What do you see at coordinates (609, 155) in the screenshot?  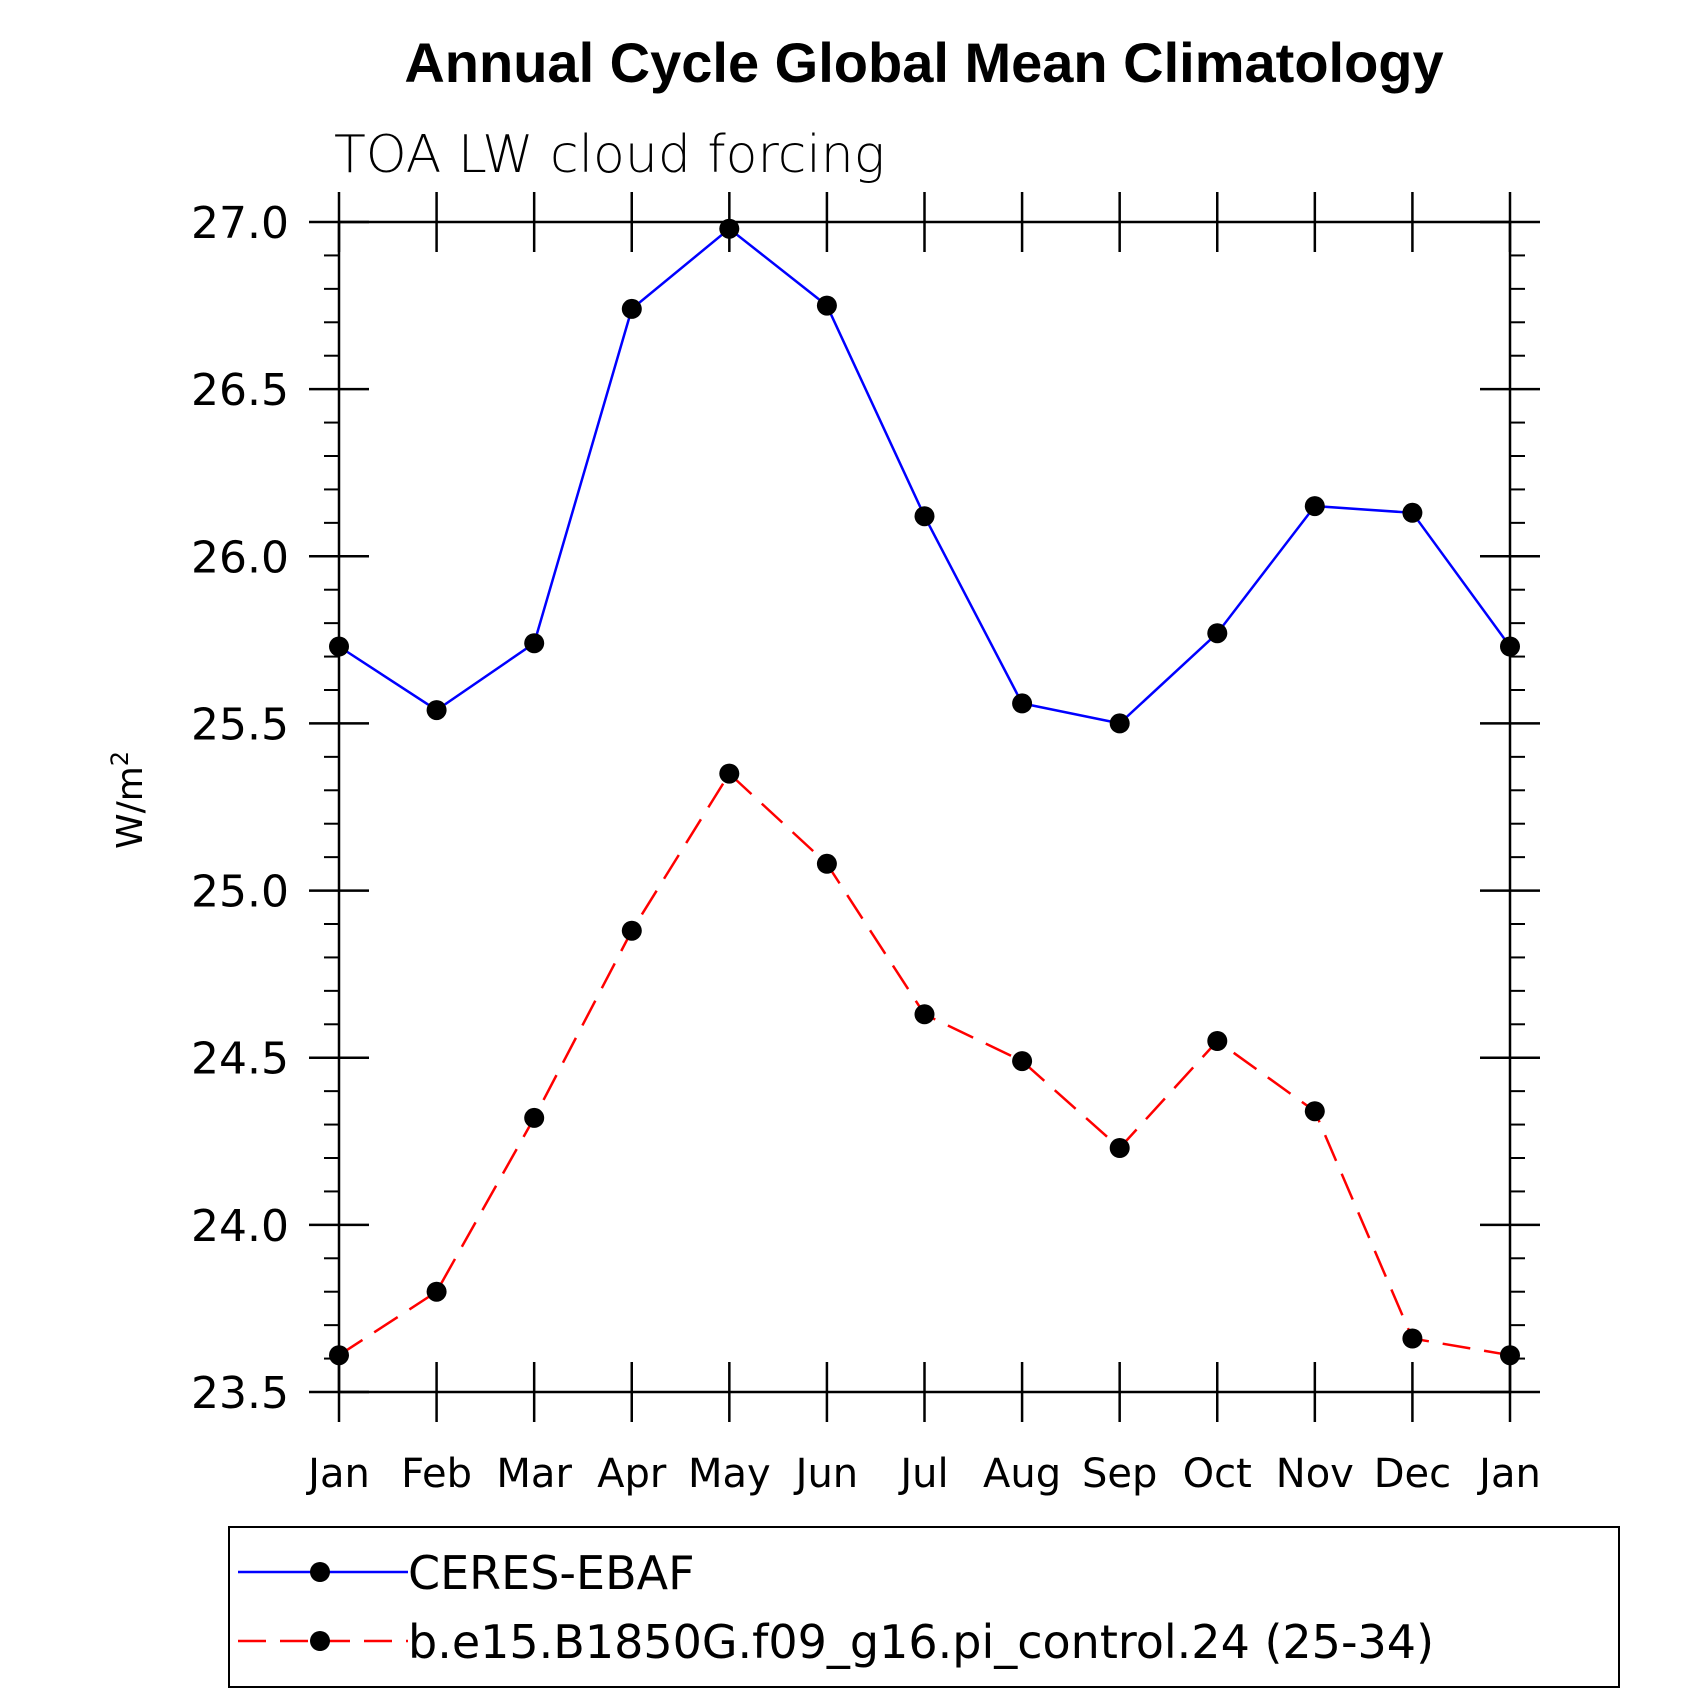 I see `chart-subtitle: TOA LW cloud forcing` at bounding box center [609, 155].